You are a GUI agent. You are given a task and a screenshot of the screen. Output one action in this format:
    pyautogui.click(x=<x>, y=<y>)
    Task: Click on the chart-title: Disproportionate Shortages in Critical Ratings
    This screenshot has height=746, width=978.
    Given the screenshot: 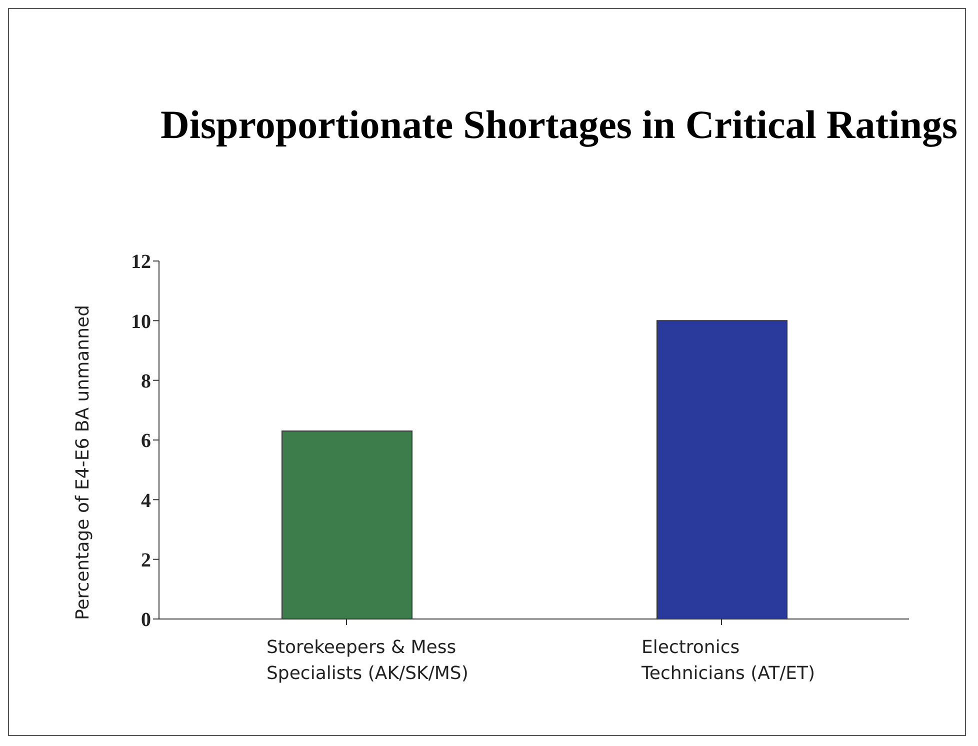 What is the action you would take?
    pyautogui.click(x=559, y=125)
    